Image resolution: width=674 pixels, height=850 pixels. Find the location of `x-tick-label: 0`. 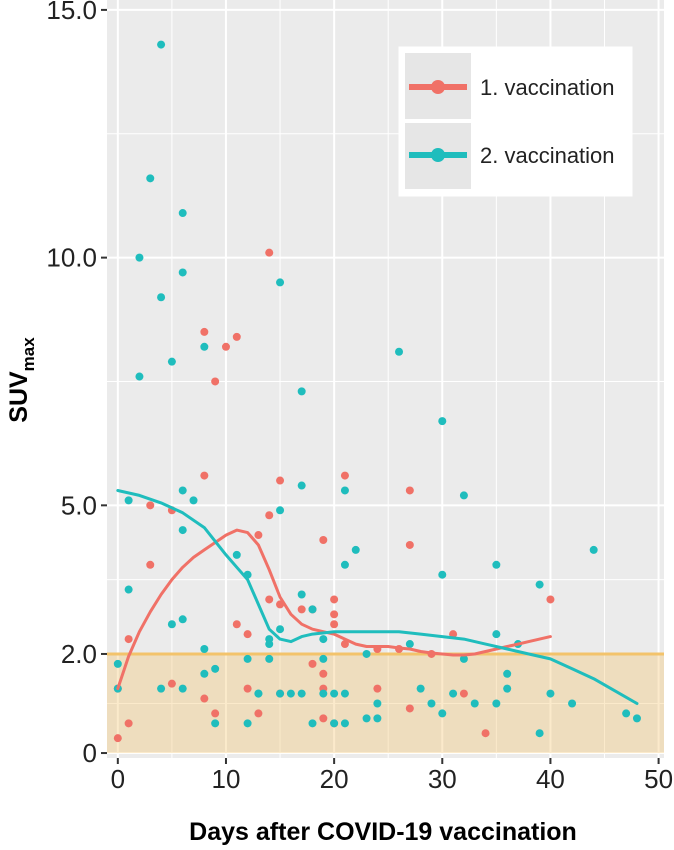

x-tick-label: 0 is located at coordinates (118, 779).